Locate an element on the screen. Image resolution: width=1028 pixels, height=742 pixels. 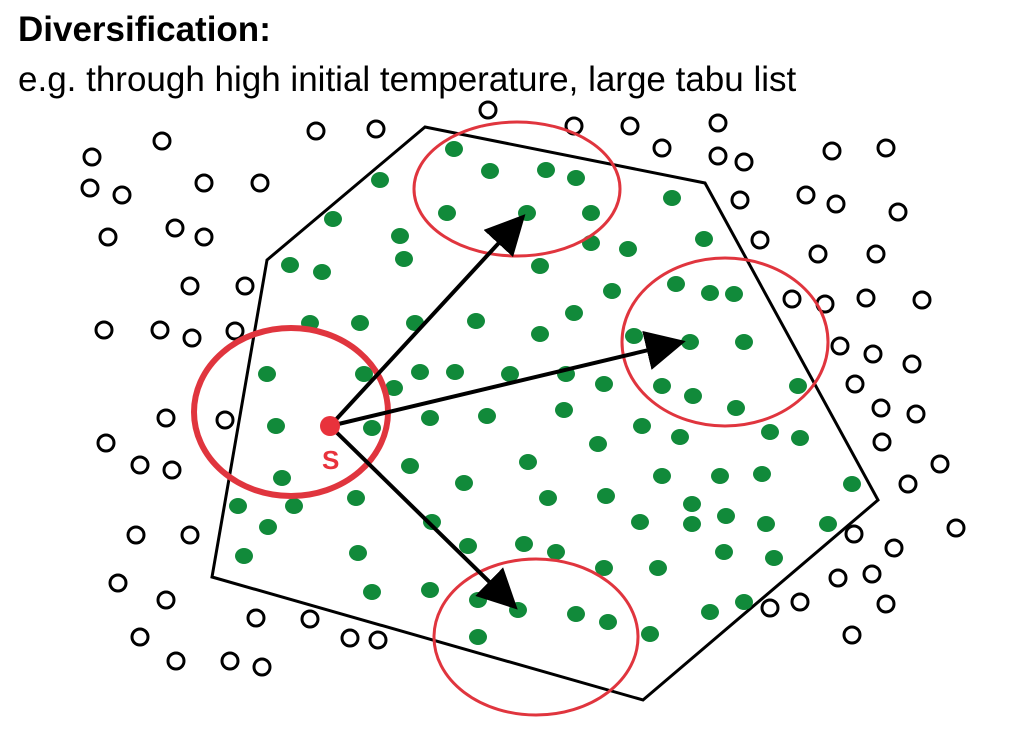
start-point-label: S is located at coordinates (331, 460).